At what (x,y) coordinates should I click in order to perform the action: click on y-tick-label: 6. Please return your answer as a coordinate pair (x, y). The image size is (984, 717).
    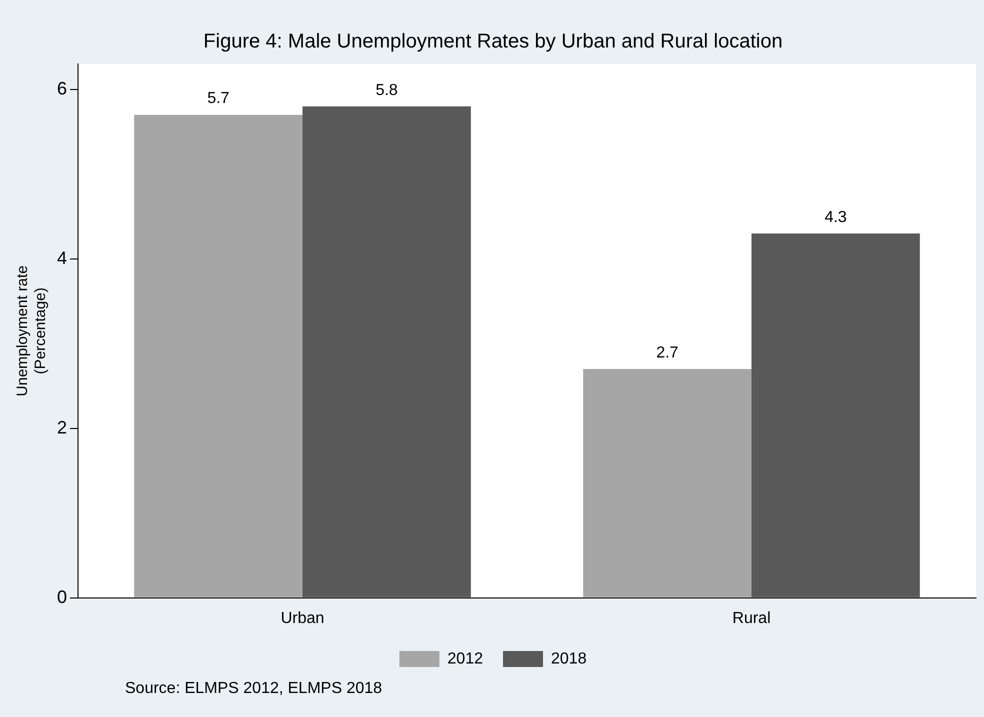
    Looking at the image, I should click on (62, 88).